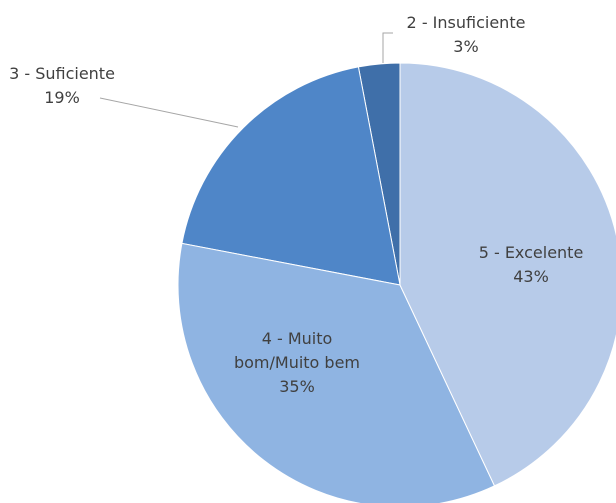 The height and width of the screenshot is (503, 616). Describe the element at coordinates (531, 276) in the screenshot. I see `value-label: 43%` at that location.